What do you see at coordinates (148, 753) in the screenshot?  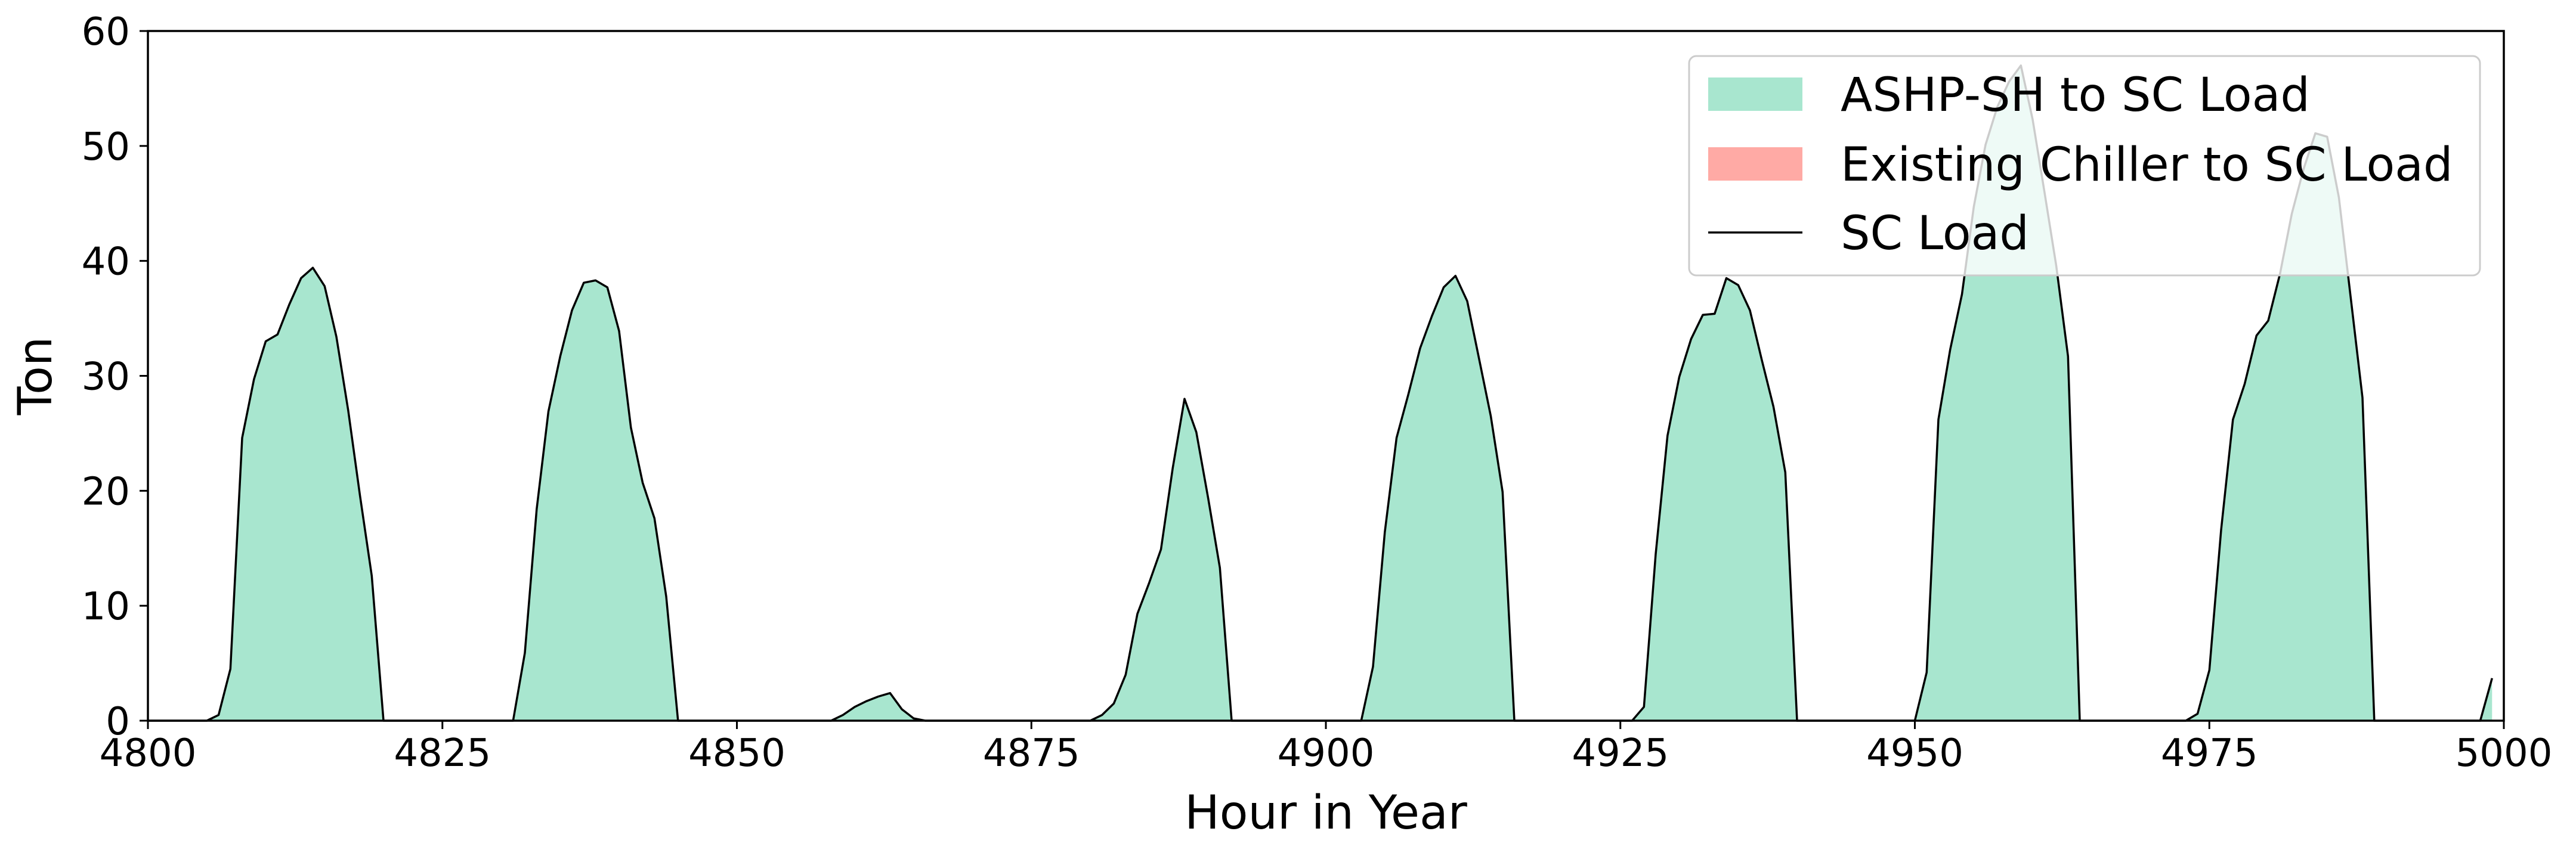 I see `x-tick-label: 4800` at bounding box center [148, 753].